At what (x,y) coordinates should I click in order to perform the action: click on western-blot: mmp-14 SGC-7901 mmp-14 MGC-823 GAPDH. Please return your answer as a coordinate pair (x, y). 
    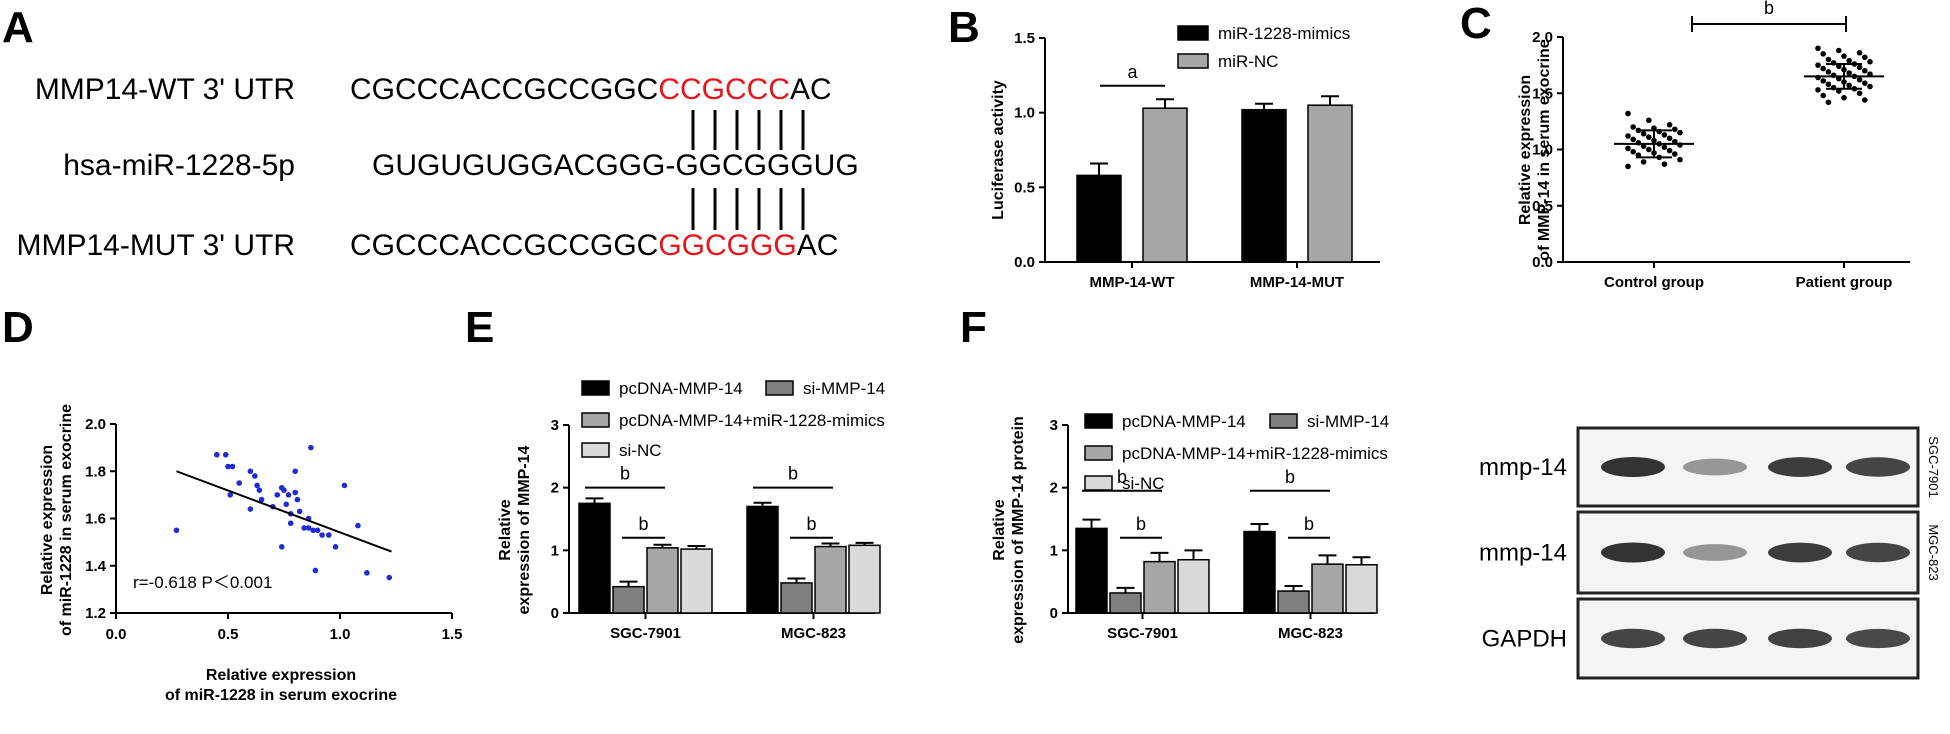
    Looking at the image, I should click on (1710, 553).